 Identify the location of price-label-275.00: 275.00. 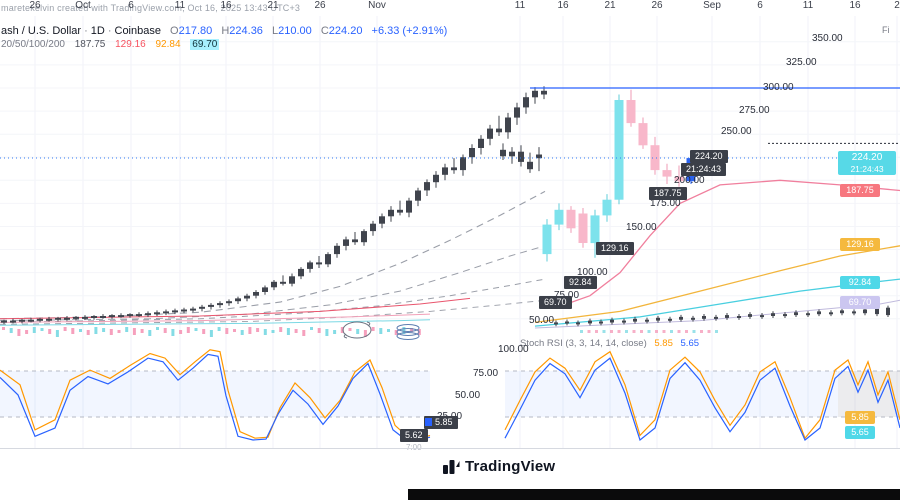
(754, 110).